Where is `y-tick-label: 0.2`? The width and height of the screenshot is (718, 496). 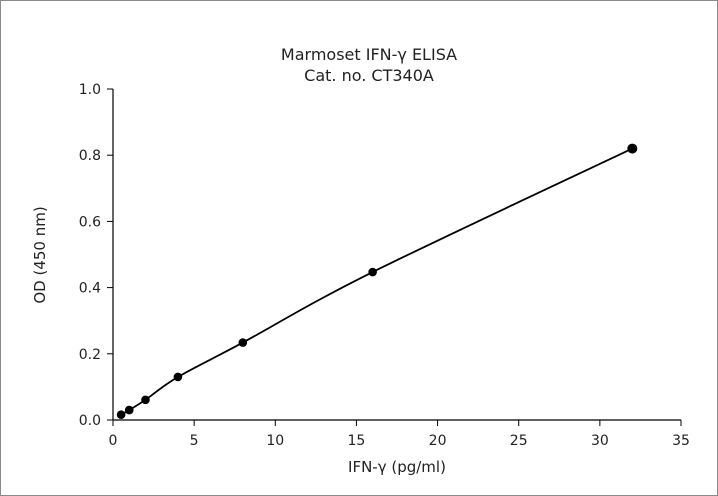
y-tick-label: 0.2 is located at coordinates (90, 355).